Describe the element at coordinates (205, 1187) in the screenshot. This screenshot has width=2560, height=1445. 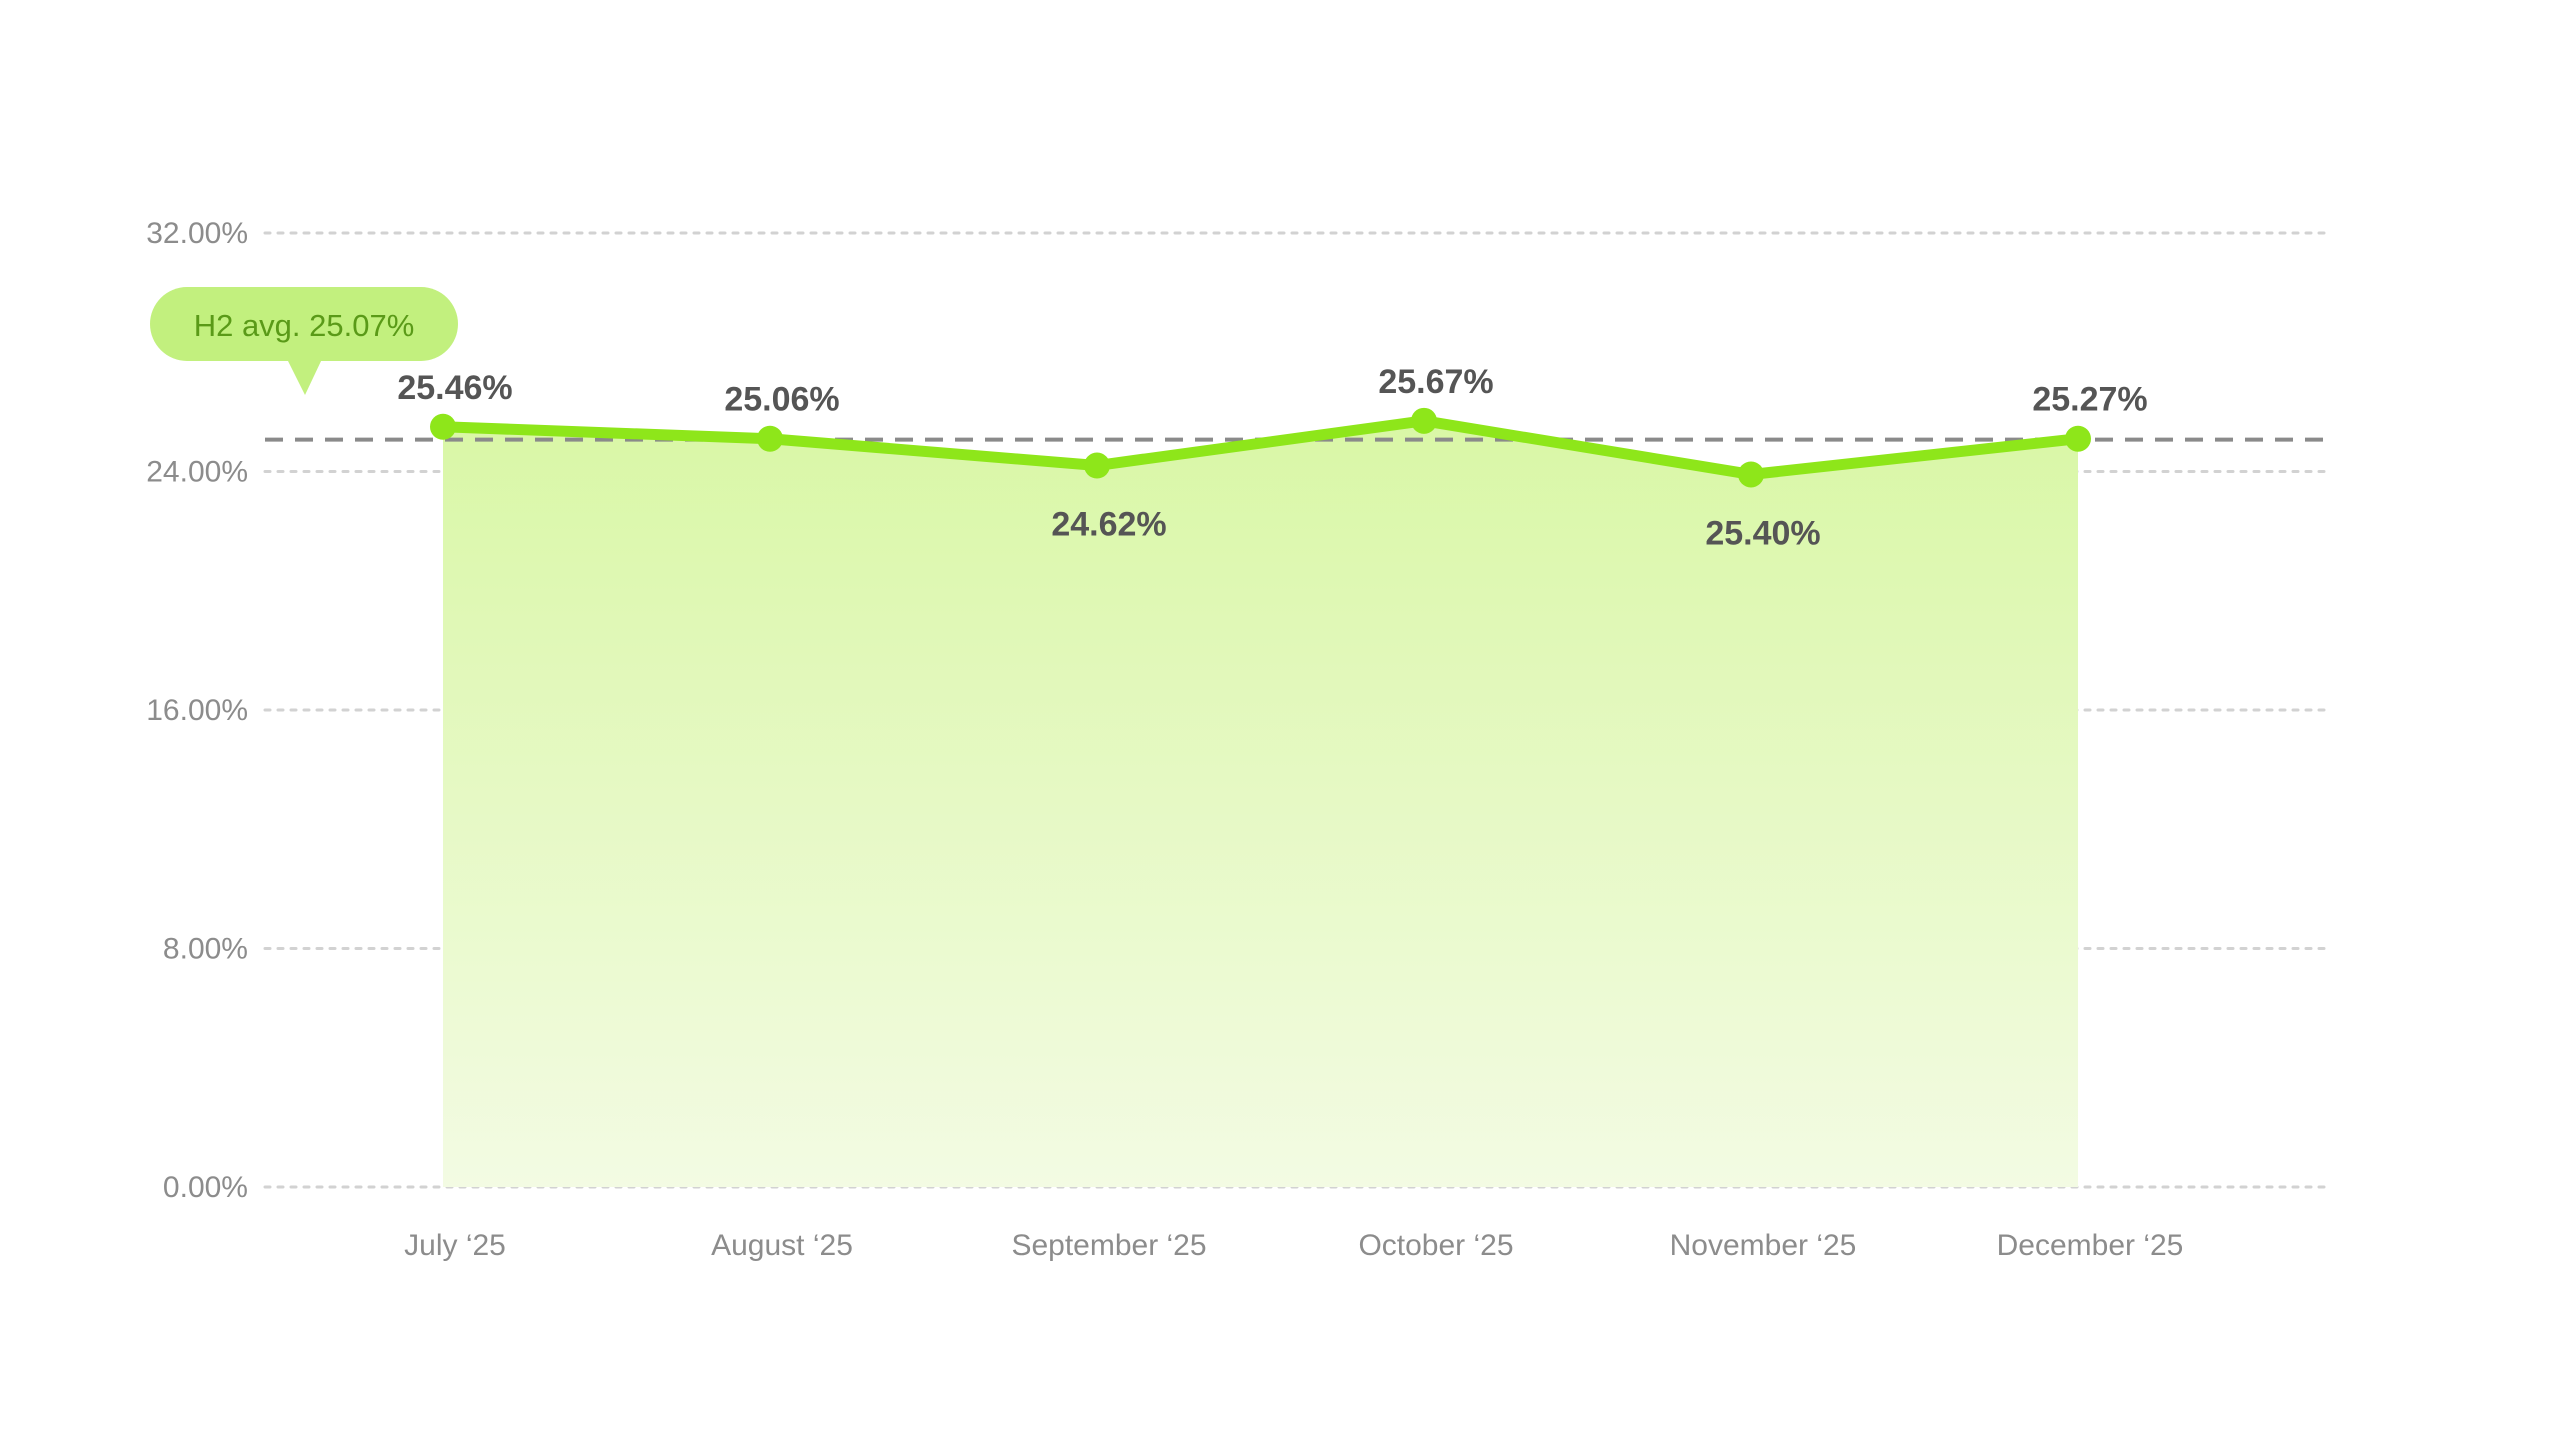
I see `y-tick-label: 0.00%` at that location.